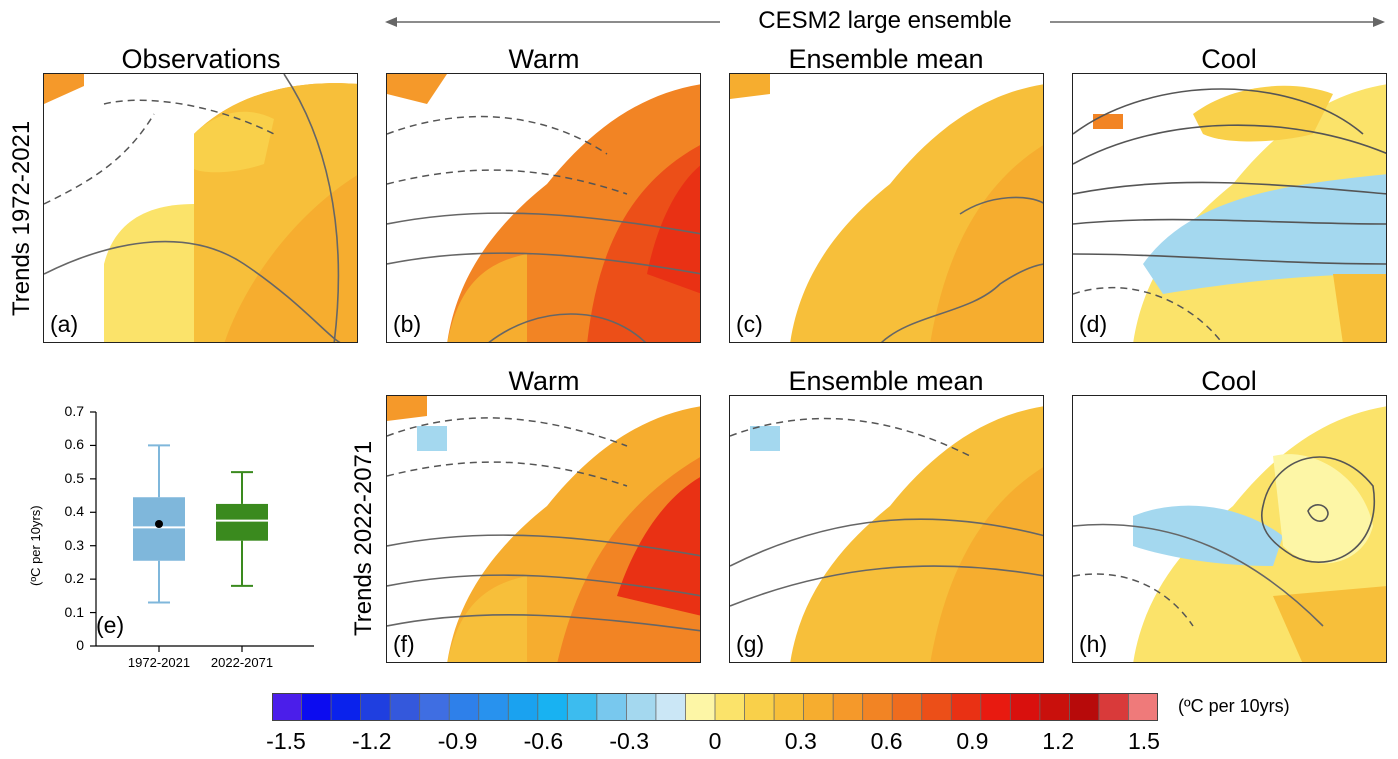  Describe the element at coordinates (64, 324) in the screenshot. I see `panel-label-a: (a)` at that location.